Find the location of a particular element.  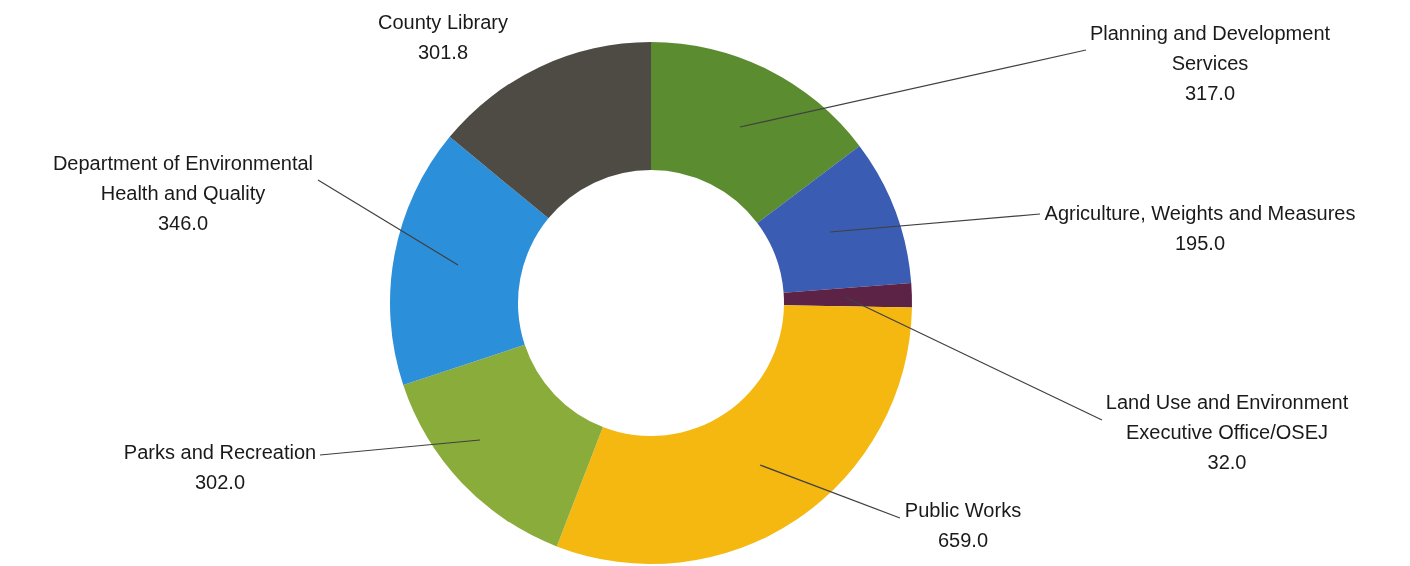

slice-label: Land Use and Environment Executive Office/OSEJ is located at coordinates (1227, 417).